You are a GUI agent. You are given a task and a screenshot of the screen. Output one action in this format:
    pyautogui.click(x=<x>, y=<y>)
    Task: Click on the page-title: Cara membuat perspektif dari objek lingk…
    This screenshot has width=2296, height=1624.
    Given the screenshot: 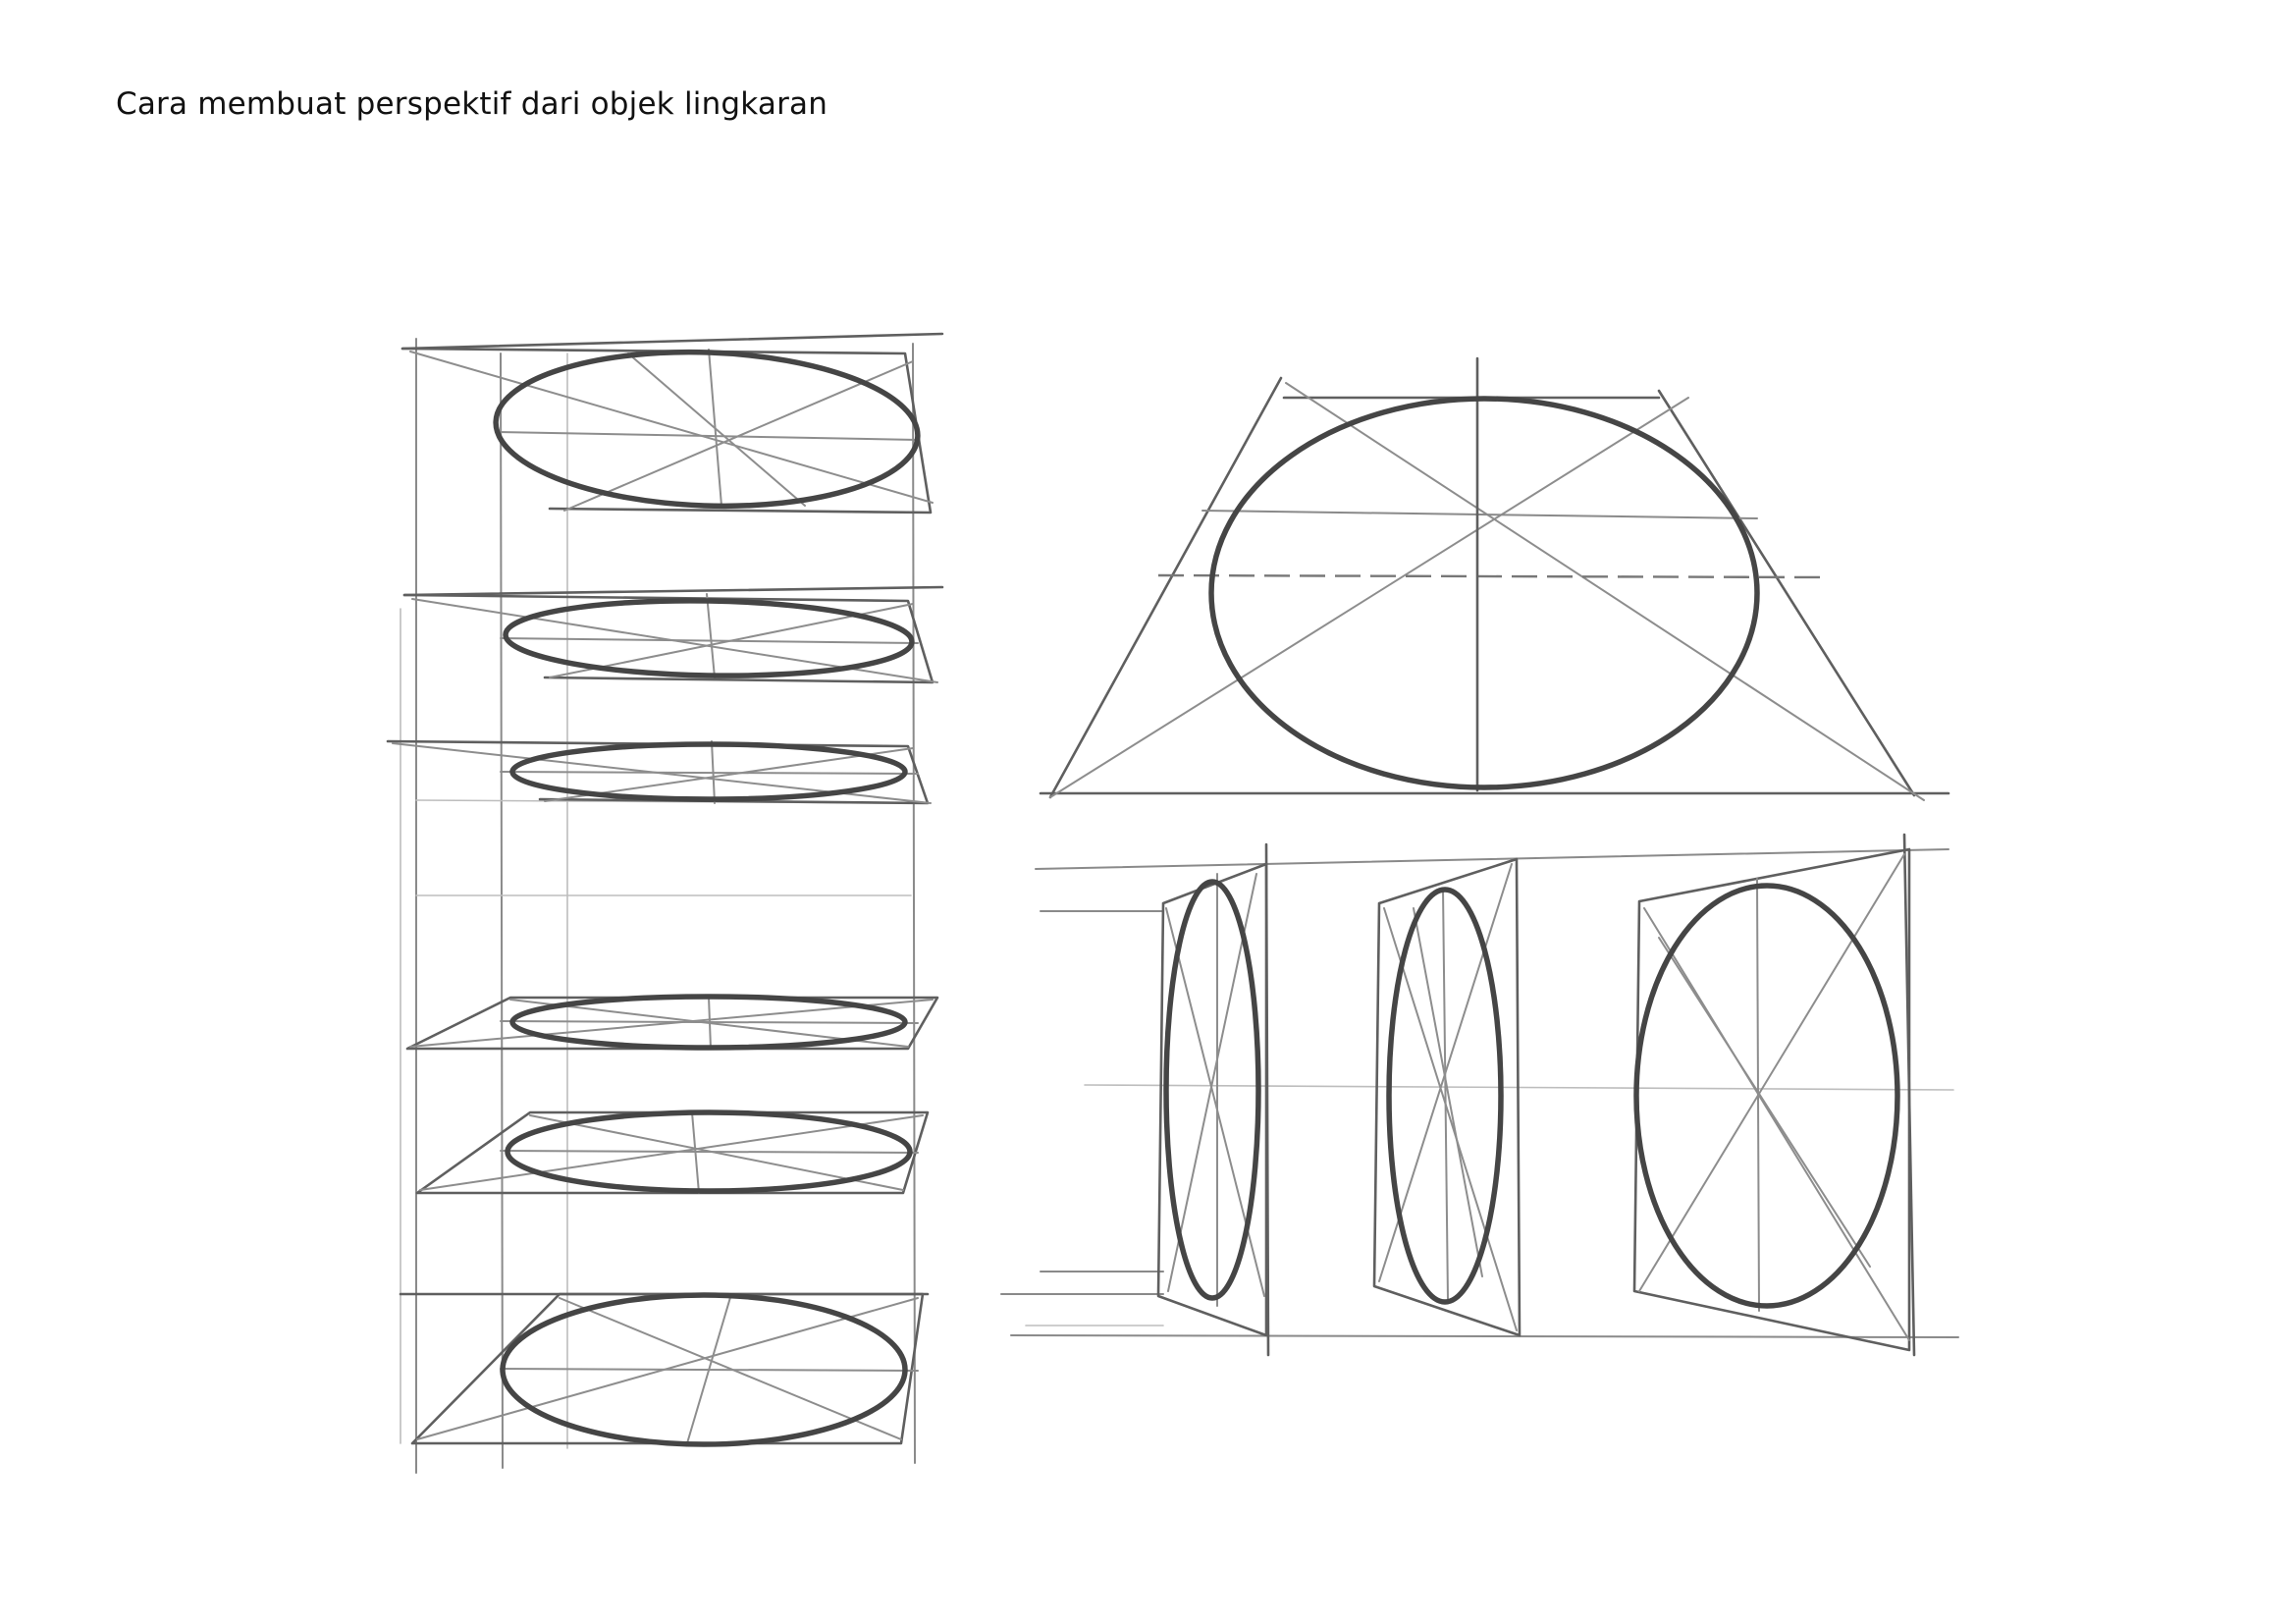 What is the action you would take?
    pyautogui.click(x=472, y=104)
    